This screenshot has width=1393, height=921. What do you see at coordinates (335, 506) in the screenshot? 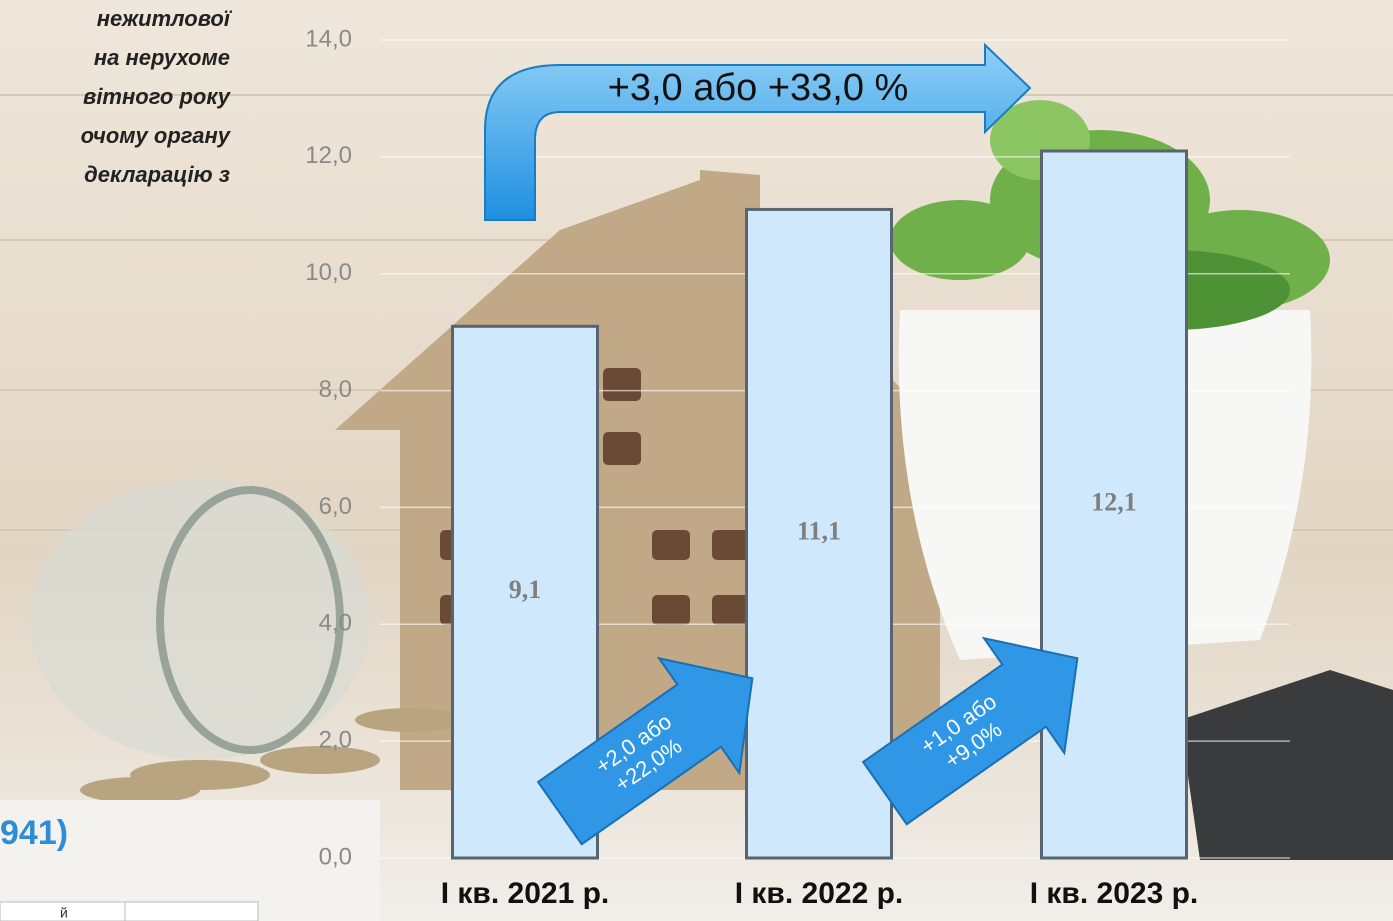
I see `y-tick-label: 6,0` at bounding box center [335, 506].